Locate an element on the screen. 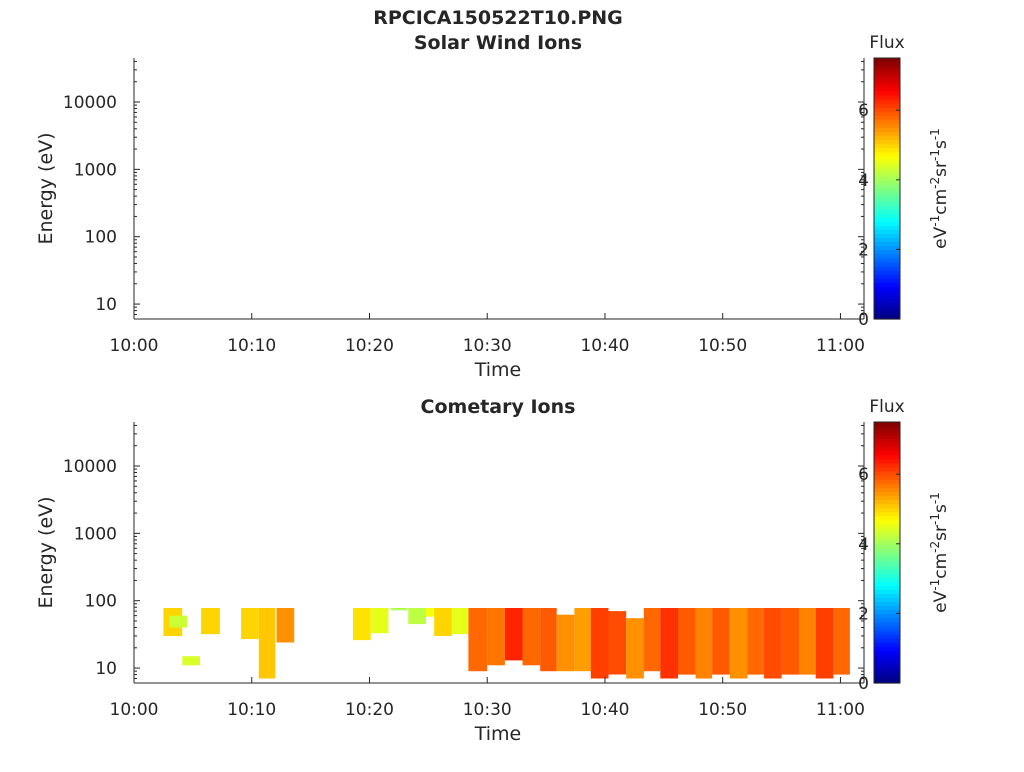  unit-base: sr is located at coordinates (941, 533).